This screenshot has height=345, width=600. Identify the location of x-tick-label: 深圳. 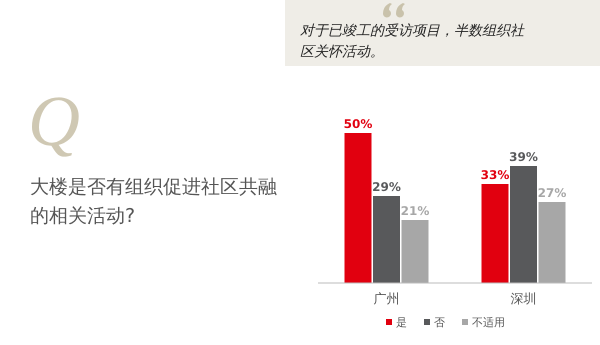
(523, 299).